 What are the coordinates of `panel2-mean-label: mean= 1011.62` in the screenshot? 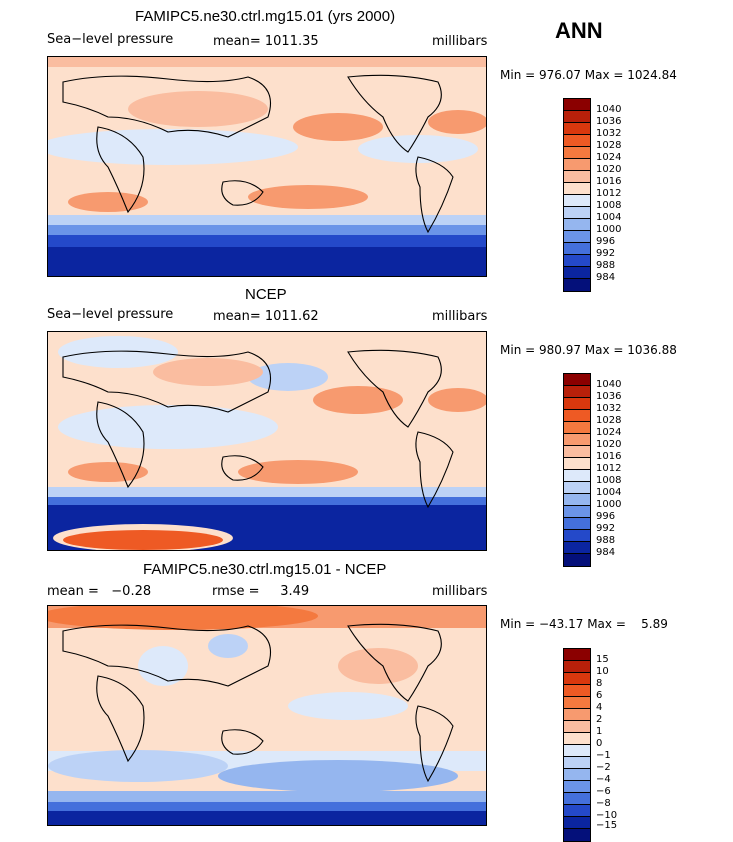 It's located at (266, 316).